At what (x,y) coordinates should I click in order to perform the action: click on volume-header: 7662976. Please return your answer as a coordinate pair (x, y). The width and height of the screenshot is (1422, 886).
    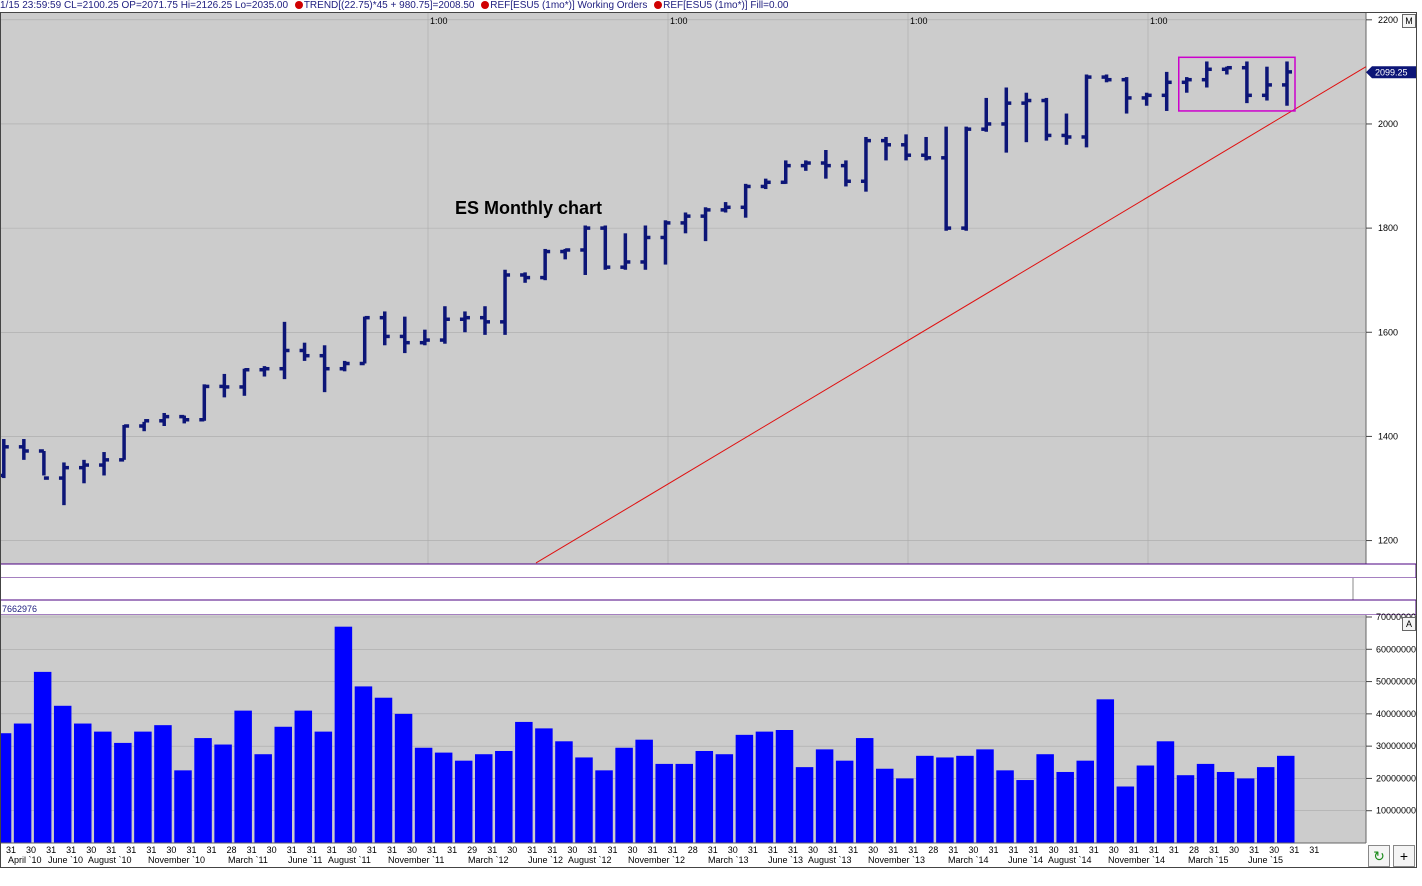
    Looking at the image, I should click on (19, 609).